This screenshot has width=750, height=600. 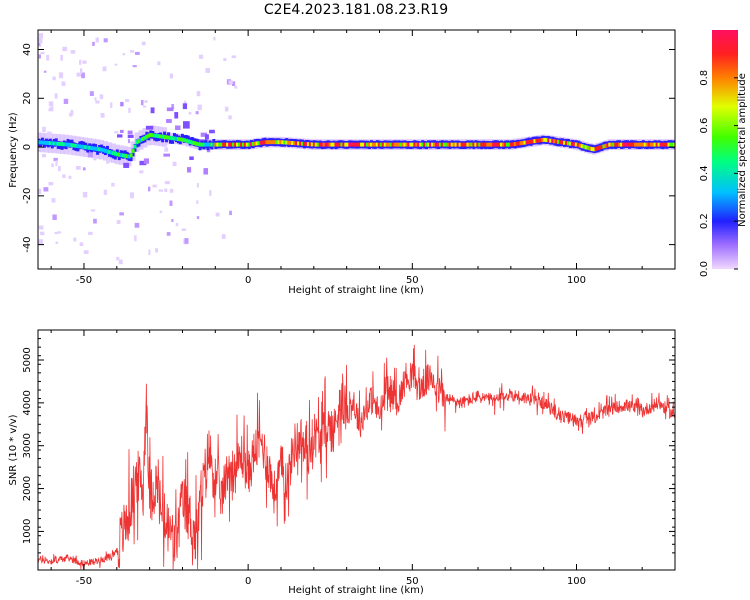 What do you see at coordinates (356, 10) in the screenshot?
I see `figure-title: C2E4.2023.181.08.23.R19` at bounding box center [356, 10].